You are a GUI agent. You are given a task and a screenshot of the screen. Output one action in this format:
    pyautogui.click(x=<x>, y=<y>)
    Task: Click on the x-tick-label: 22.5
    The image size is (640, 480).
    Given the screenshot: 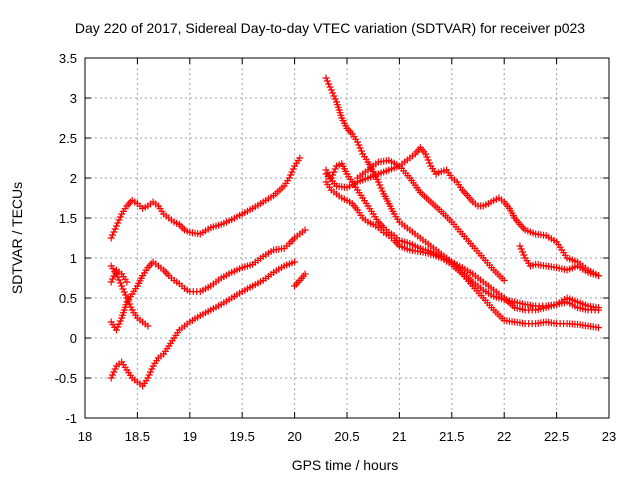 What is the action you would take?
    pyautogui.click(x=556, y=436)
    